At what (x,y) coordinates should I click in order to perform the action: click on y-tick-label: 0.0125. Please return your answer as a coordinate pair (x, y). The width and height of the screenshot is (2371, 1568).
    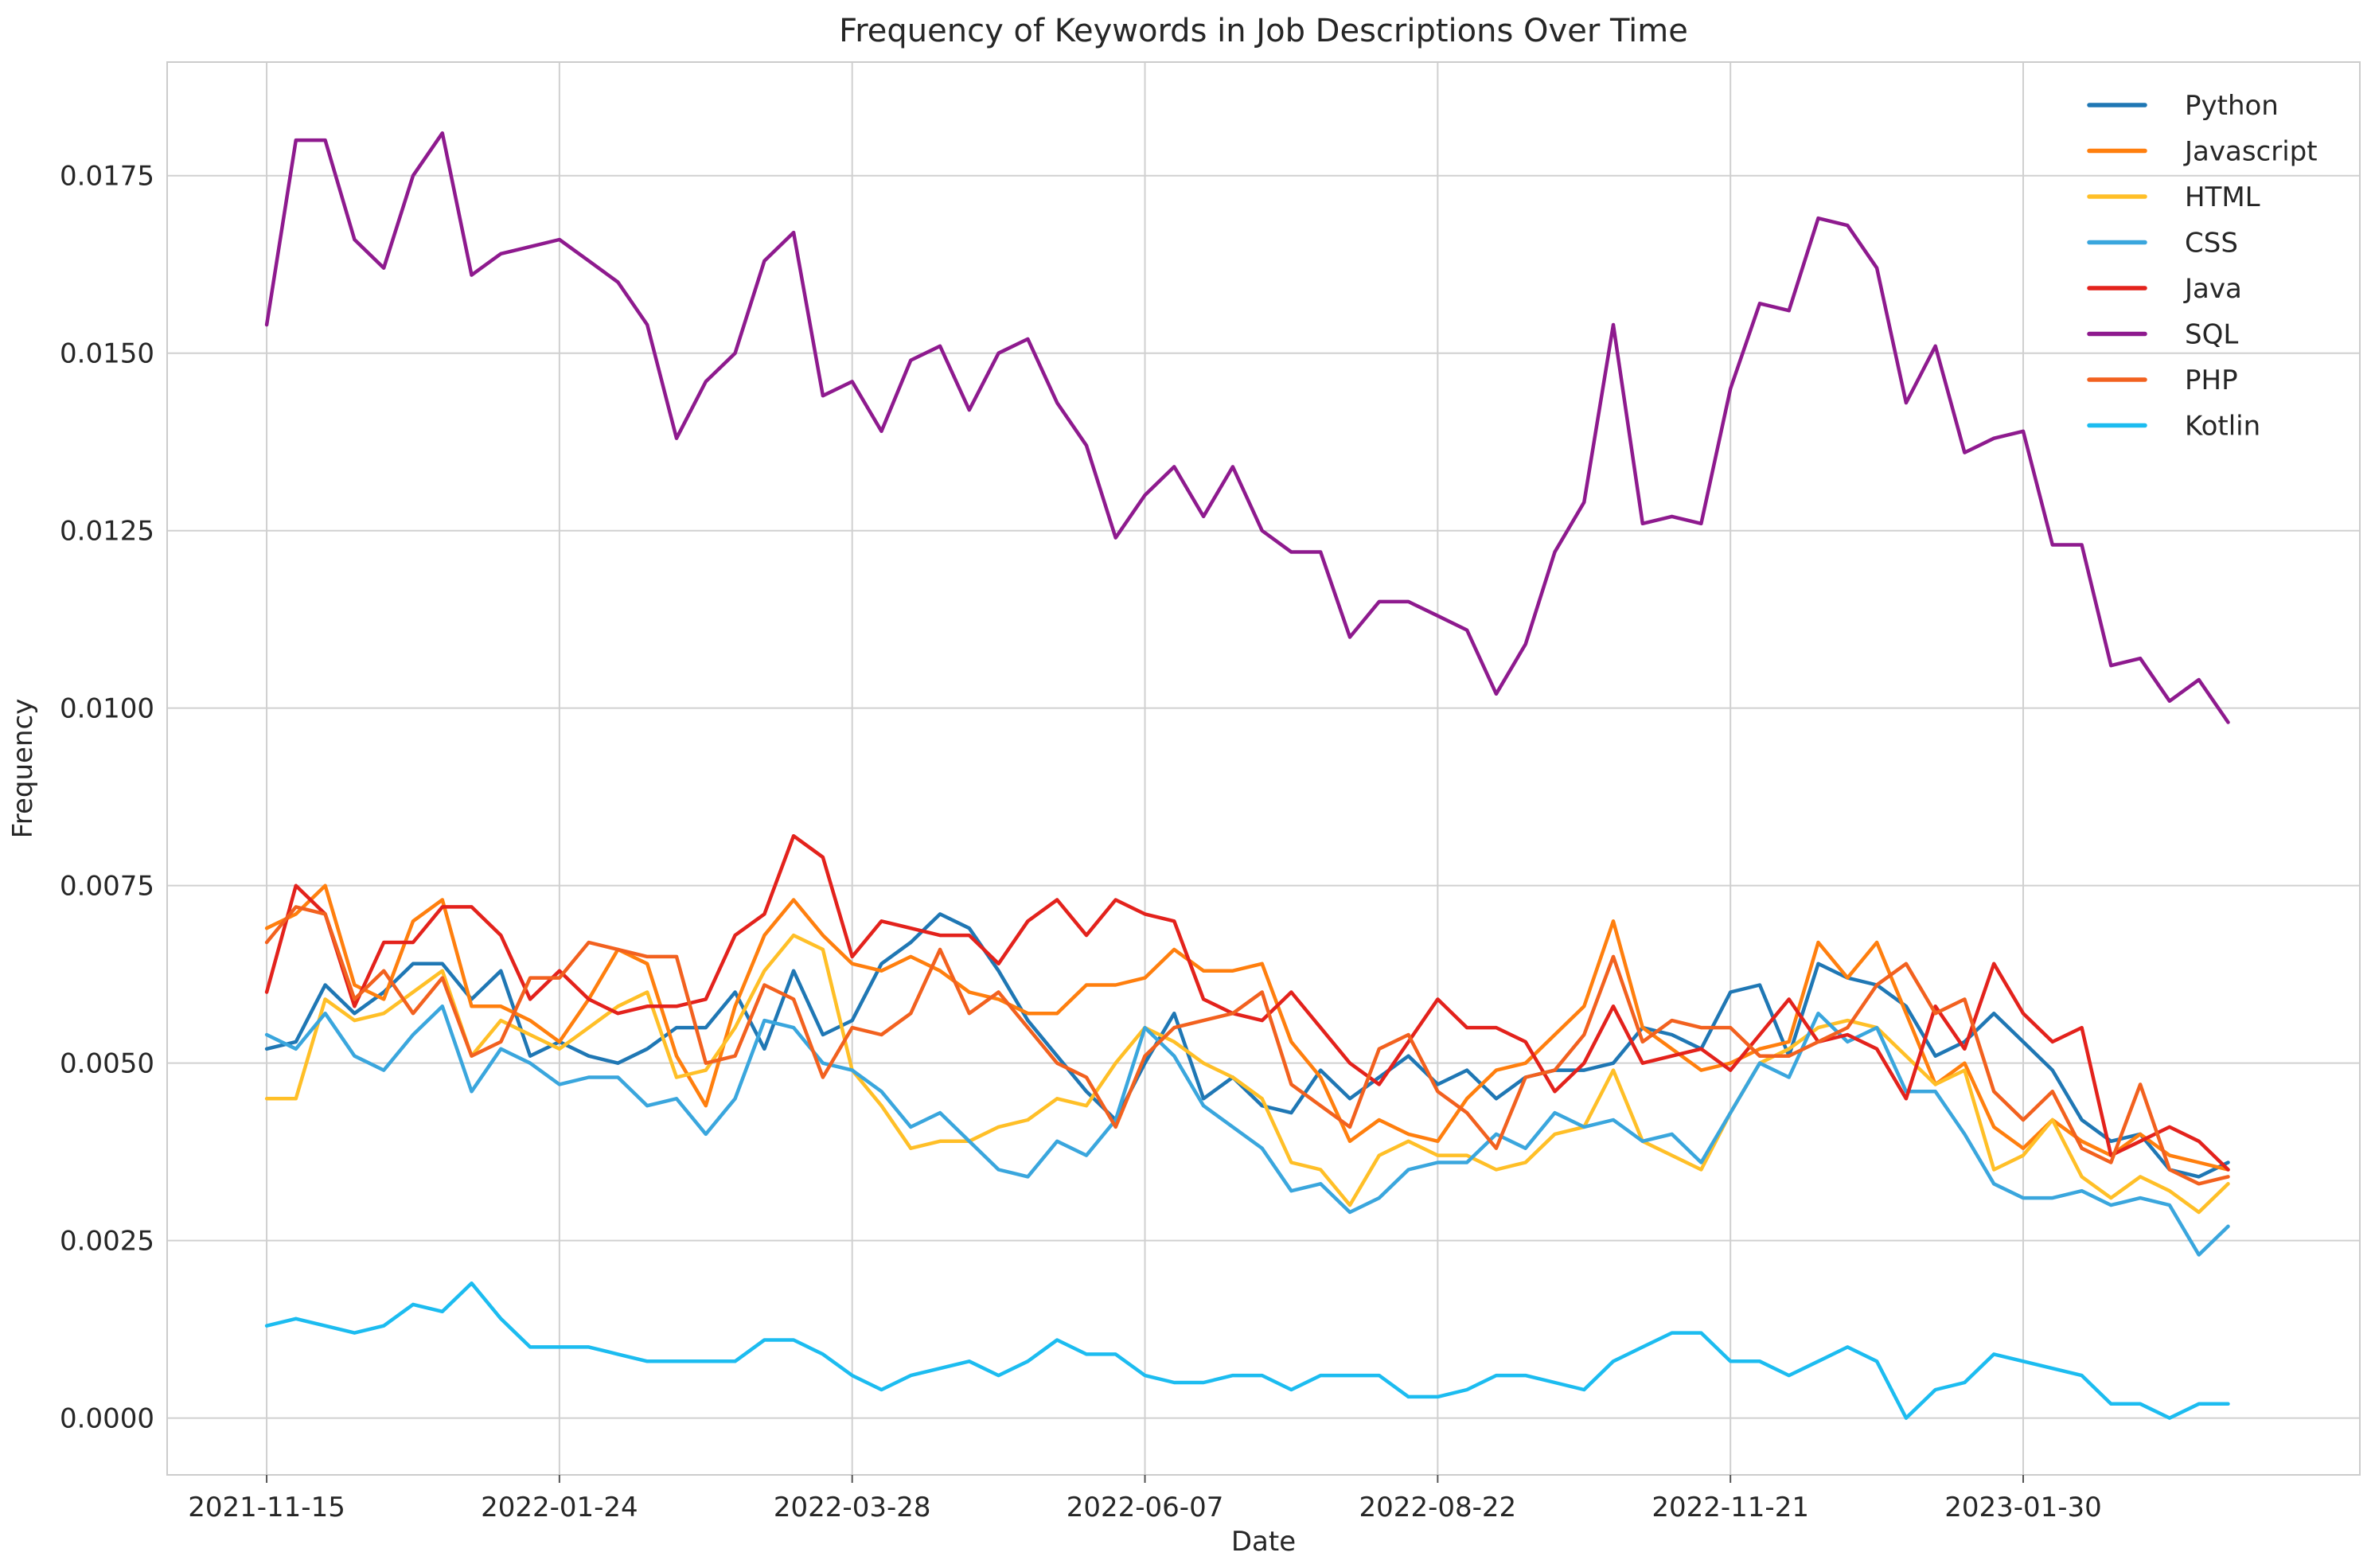
    Looking at the image, I should click on (107, 532).